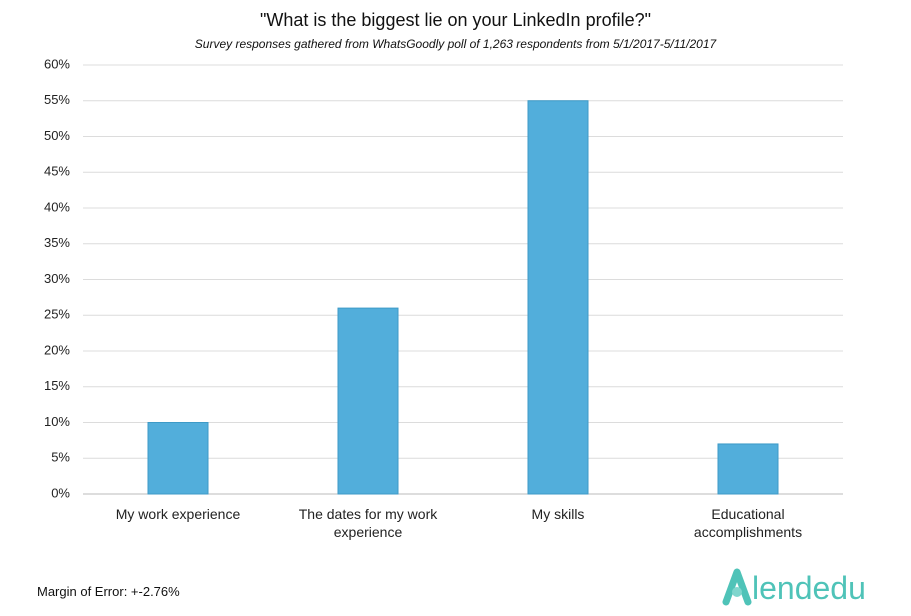  Describe the element at coordinates (57, 206) in the screenshot. I see `y-tick-label: 40%` at that location.